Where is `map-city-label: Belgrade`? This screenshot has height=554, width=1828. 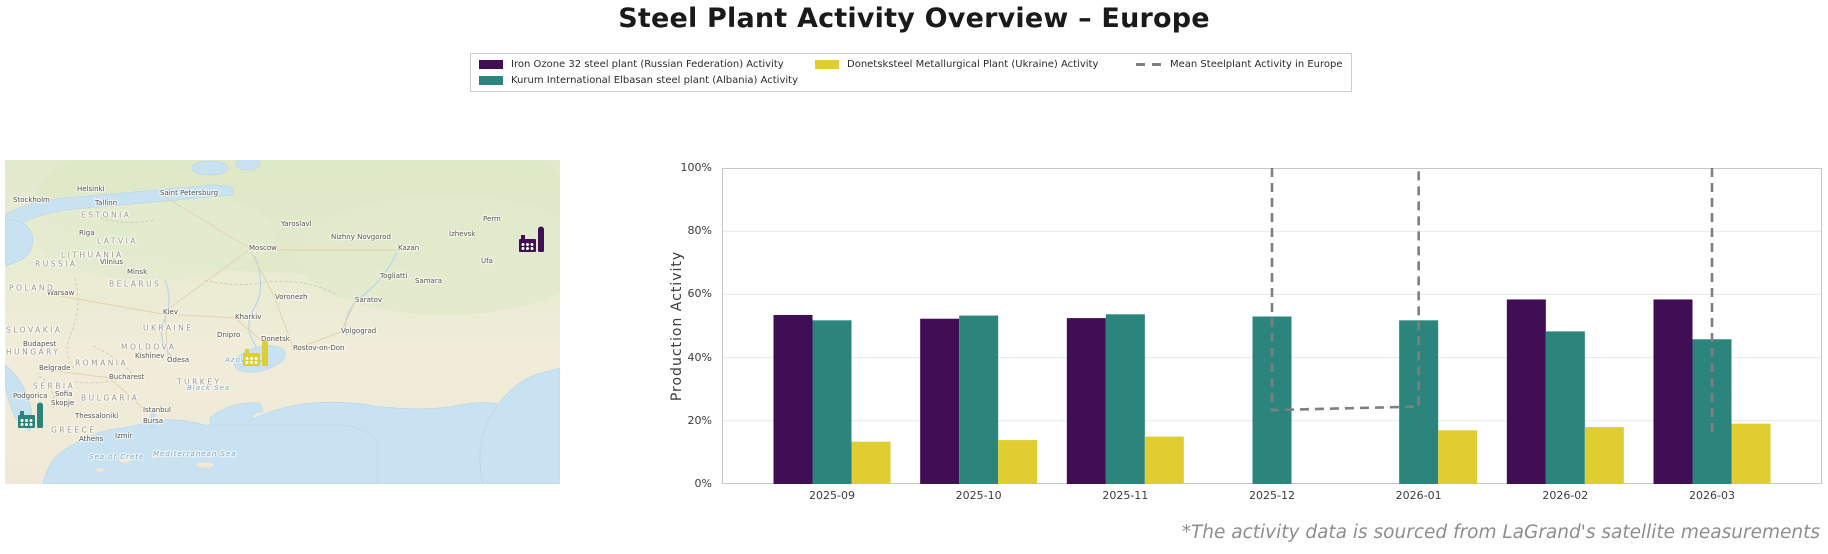
map-city-label: Belgrade is located at coordinates (55, 368).